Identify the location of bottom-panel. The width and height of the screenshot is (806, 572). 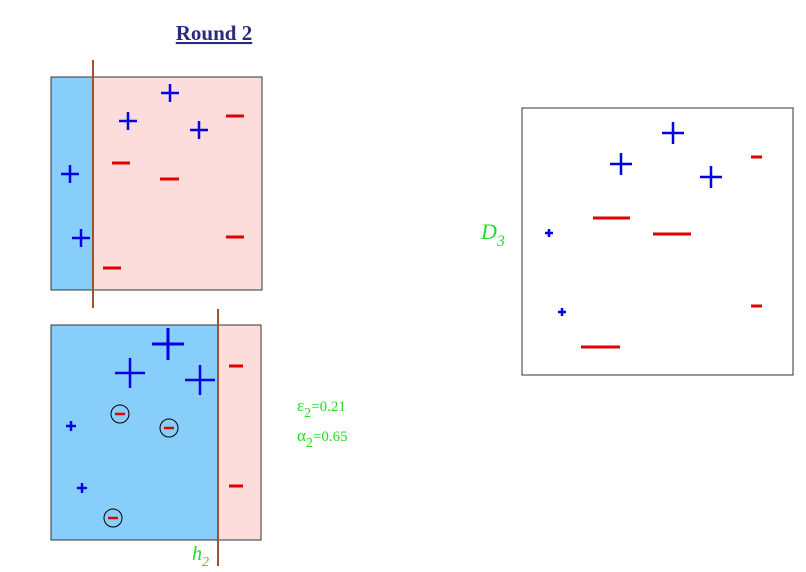
(156, 437).